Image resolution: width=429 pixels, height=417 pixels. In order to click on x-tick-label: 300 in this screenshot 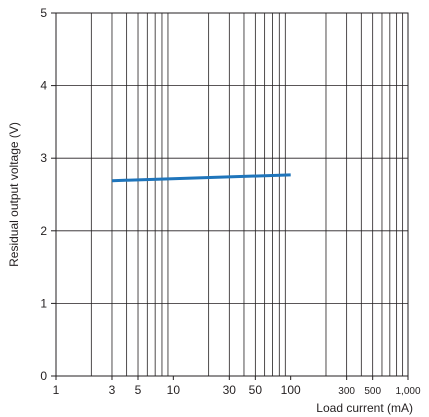, I will do `click(346, 391)`.